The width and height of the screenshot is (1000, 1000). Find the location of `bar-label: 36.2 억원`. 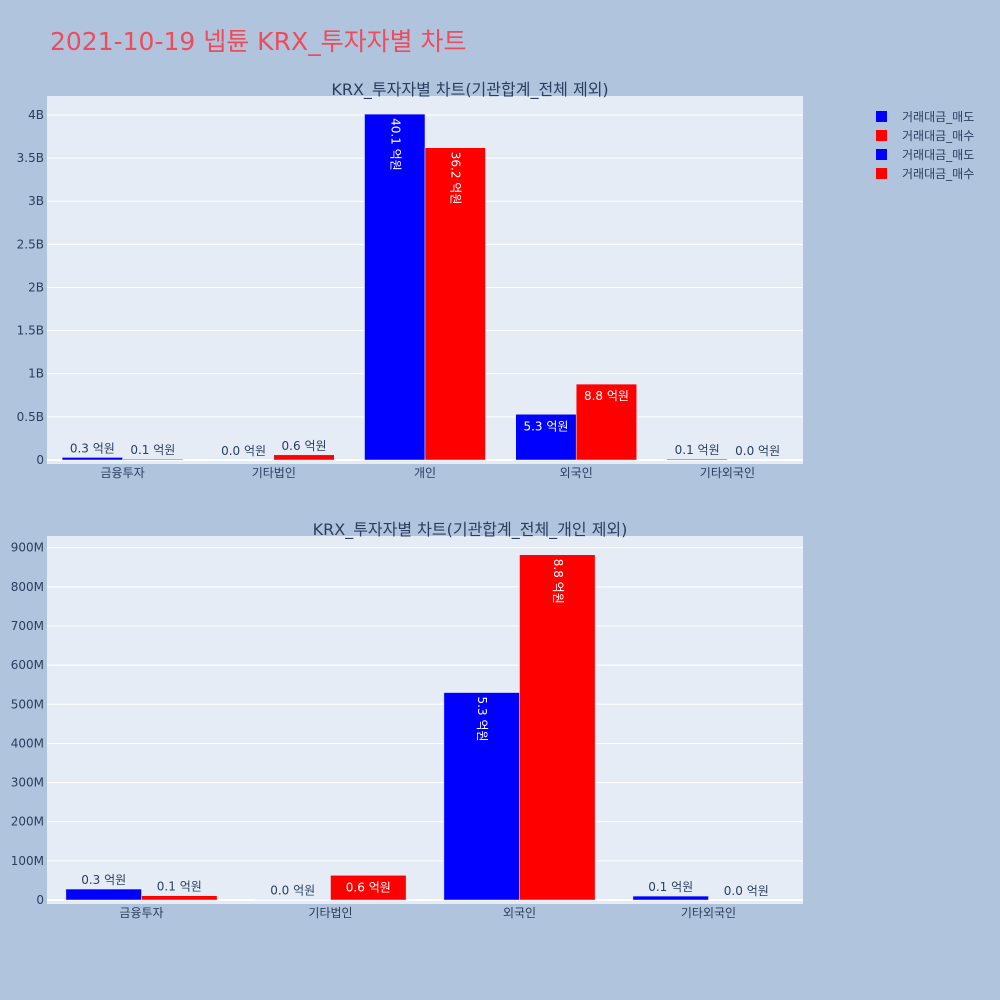

bar-label: 36.2 억원 is located at coordinates (456, 178).